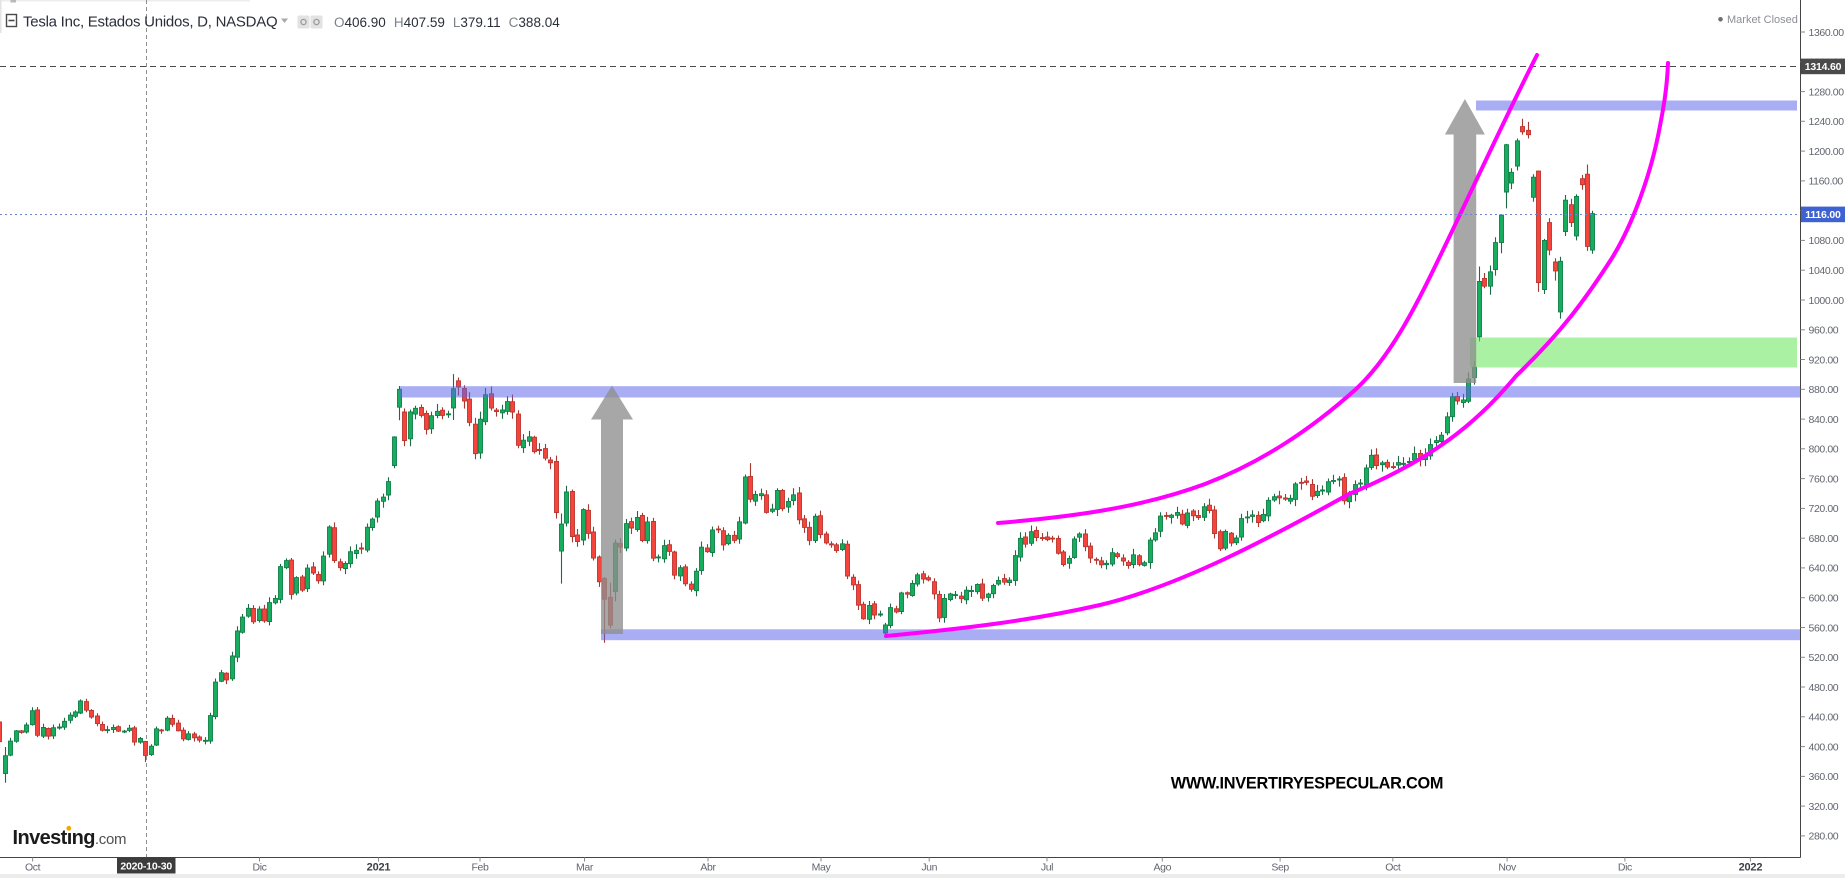 The image size is (1845, 883). What do you see at coordinates (929, 868) in the screenshot?
I see `svg-text: Jun` at bounding box center [929, 868].